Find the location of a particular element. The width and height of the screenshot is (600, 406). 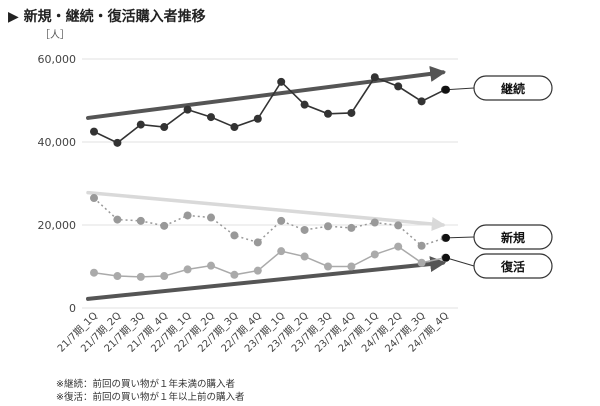

legend-label: 復活 is located at coordinates (512, 266).